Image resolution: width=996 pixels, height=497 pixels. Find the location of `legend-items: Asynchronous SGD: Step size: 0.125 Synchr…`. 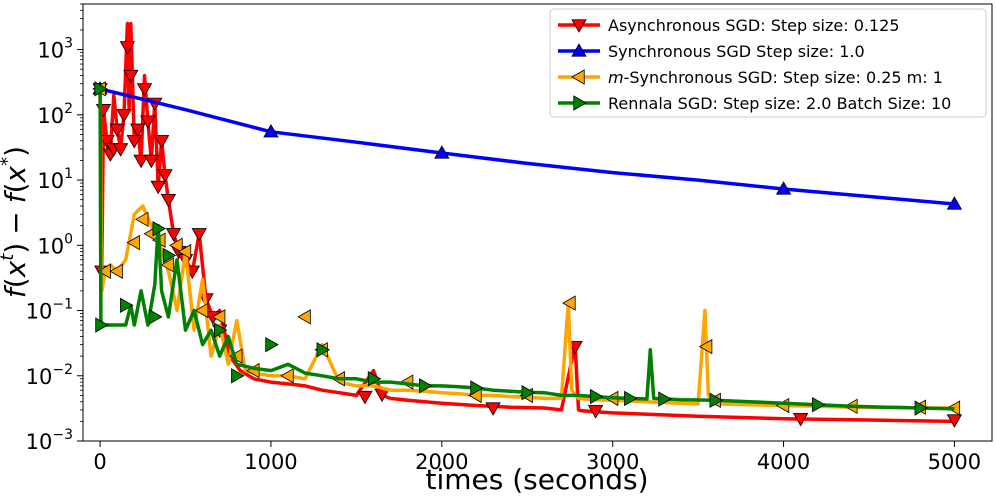

legend-items: Asynchronous SGD: Step size: 0.125 Synchr… is located at coordinates (754, 64).